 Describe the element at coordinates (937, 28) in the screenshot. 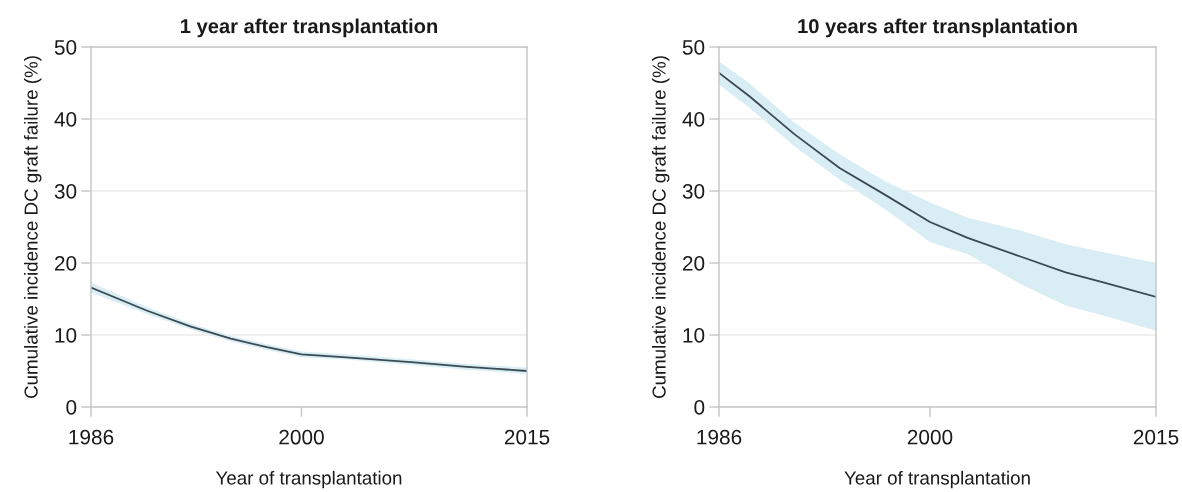

I see `chart-title: 10 years after transplantation` at that location.